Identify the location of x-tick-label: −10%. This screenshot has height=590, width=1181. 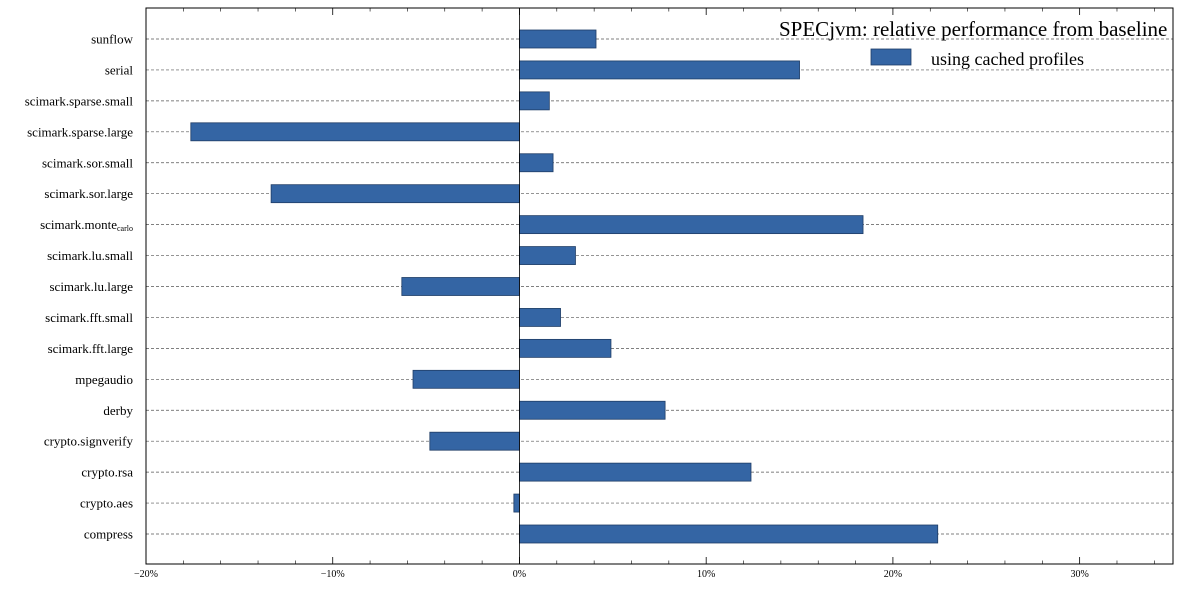
(333, 574).